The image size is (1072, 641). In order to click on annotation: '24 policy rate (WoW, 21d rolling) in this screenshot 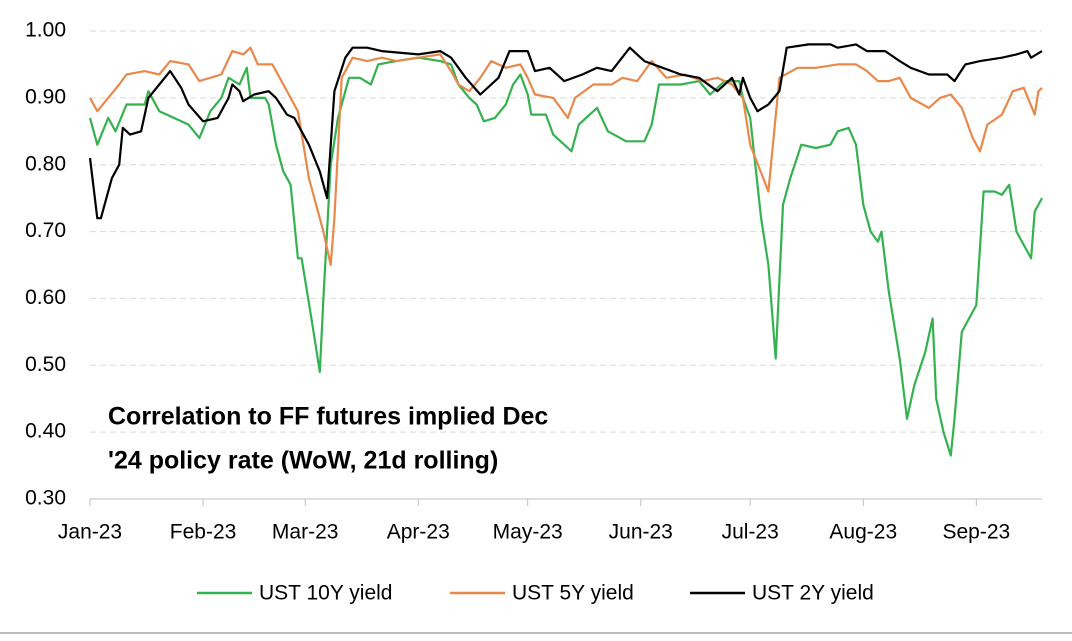, I will do `click(303, 461)`.